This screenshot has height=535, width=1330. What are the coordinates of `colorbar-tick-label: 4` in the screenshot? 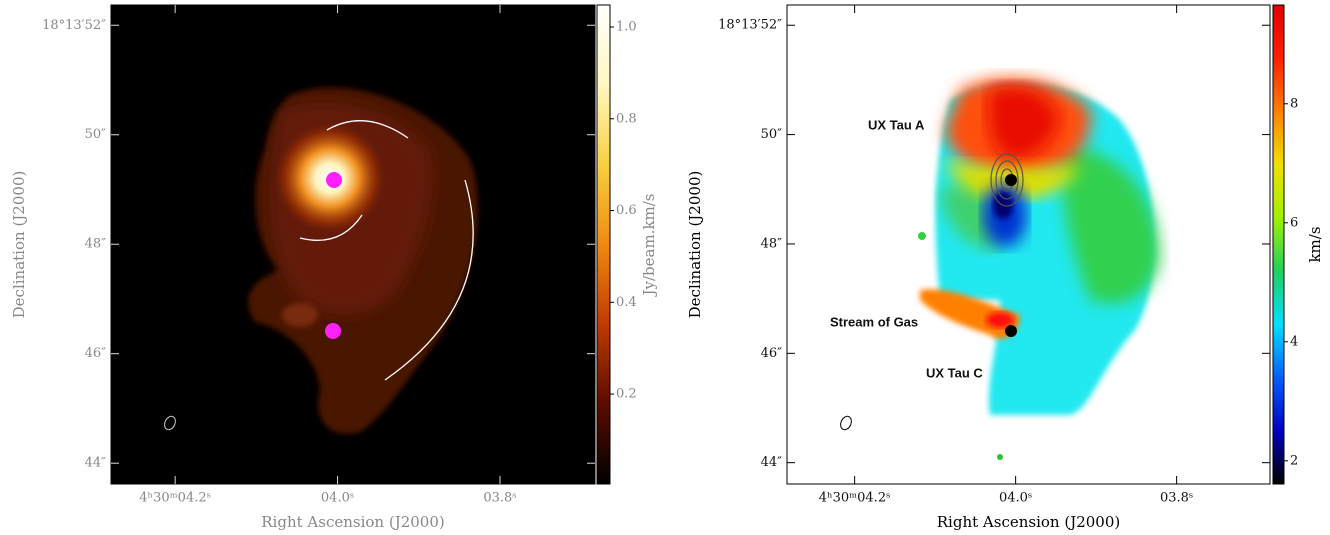 It's located at (1294, 341).